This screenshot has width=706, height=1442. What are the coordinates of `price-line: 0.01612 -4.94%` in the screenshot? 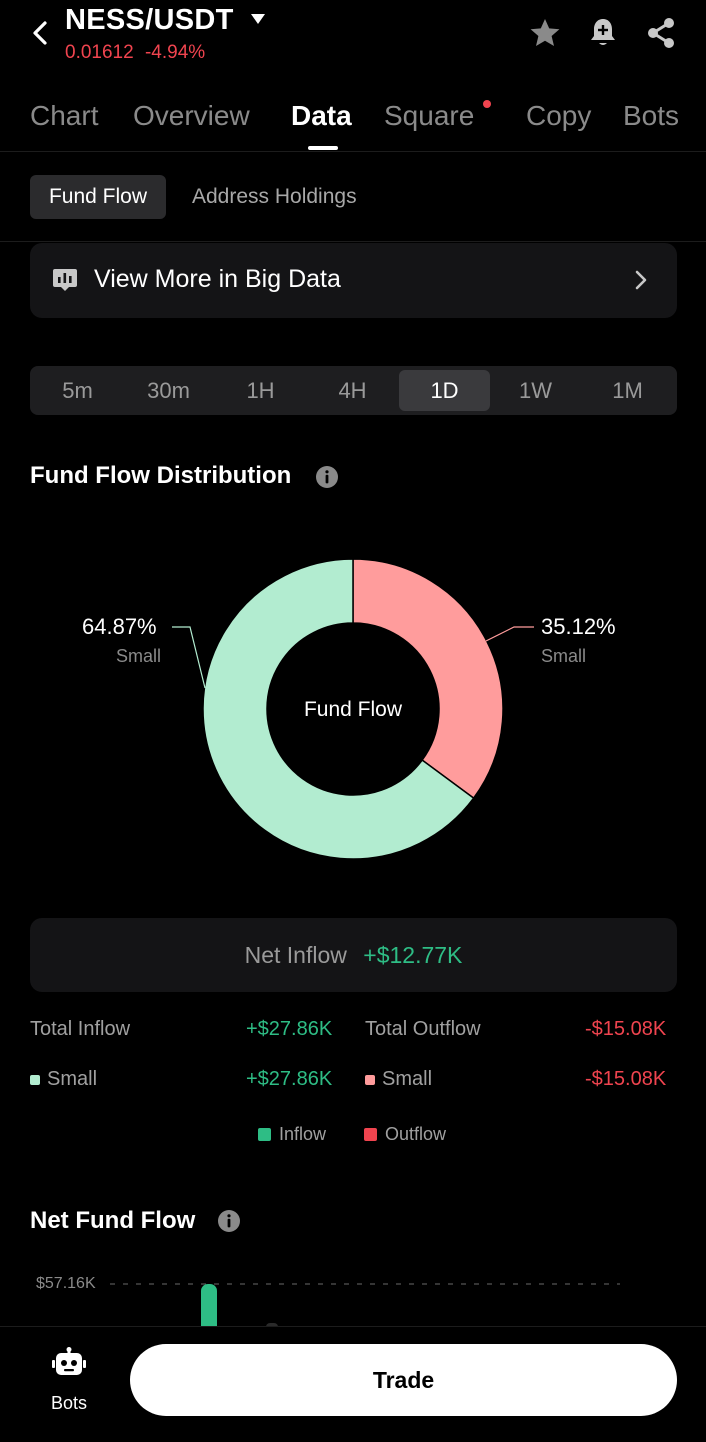 It's located at (138, 53).